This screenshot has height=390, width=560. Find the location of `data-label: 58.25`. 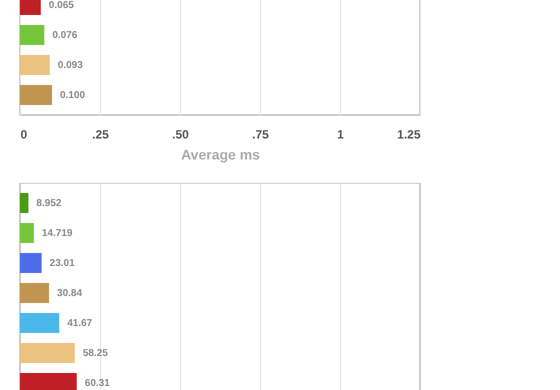

data-label: 58.25 is located at coordinates (95, 354).